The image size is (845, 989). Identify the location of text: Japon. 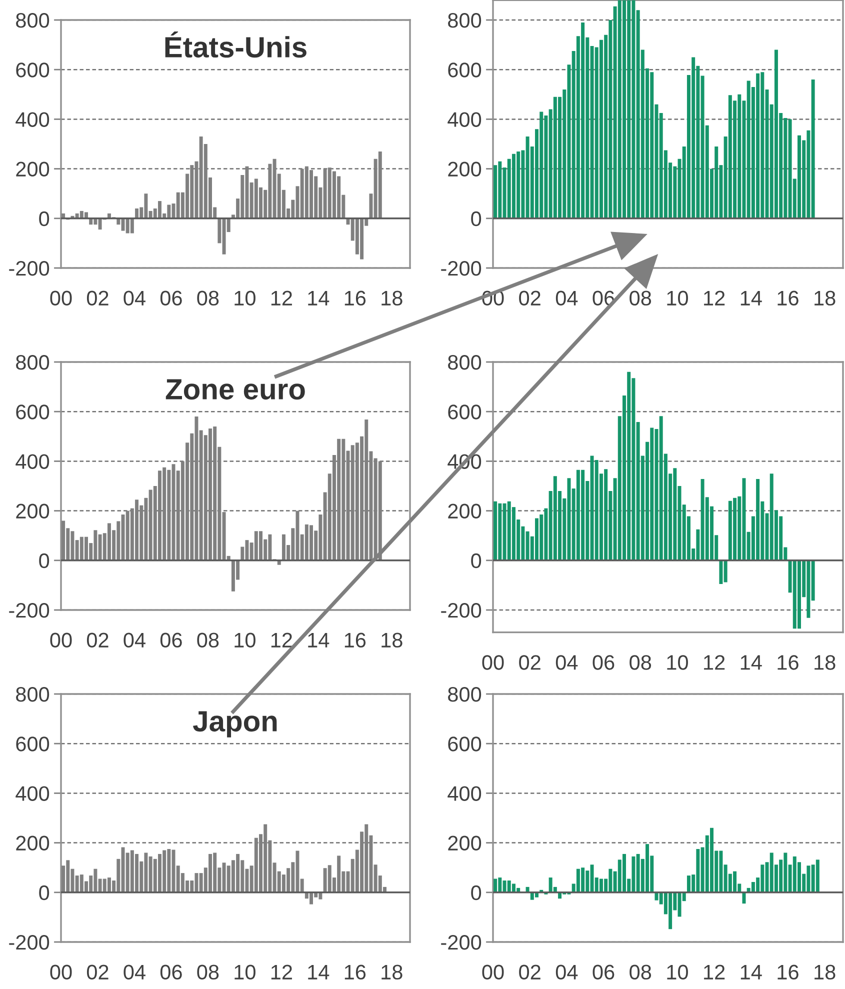
(235, 724).